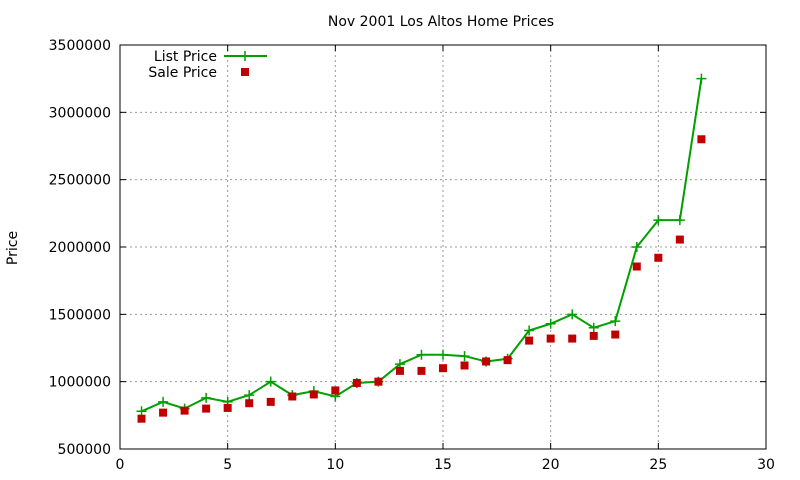 Image resolution: width=800 pixels, height=480 pixels. I want to click on y-tick-label: 2000000, so click(80, 248).